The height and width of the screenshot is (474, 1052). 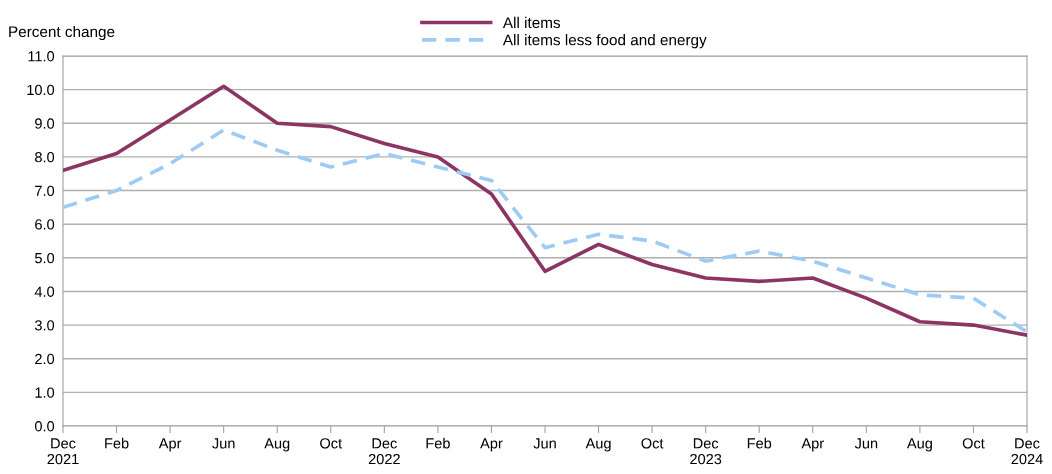 I want to click on y-tick-label: 1.0, so click(x=45, y=392).